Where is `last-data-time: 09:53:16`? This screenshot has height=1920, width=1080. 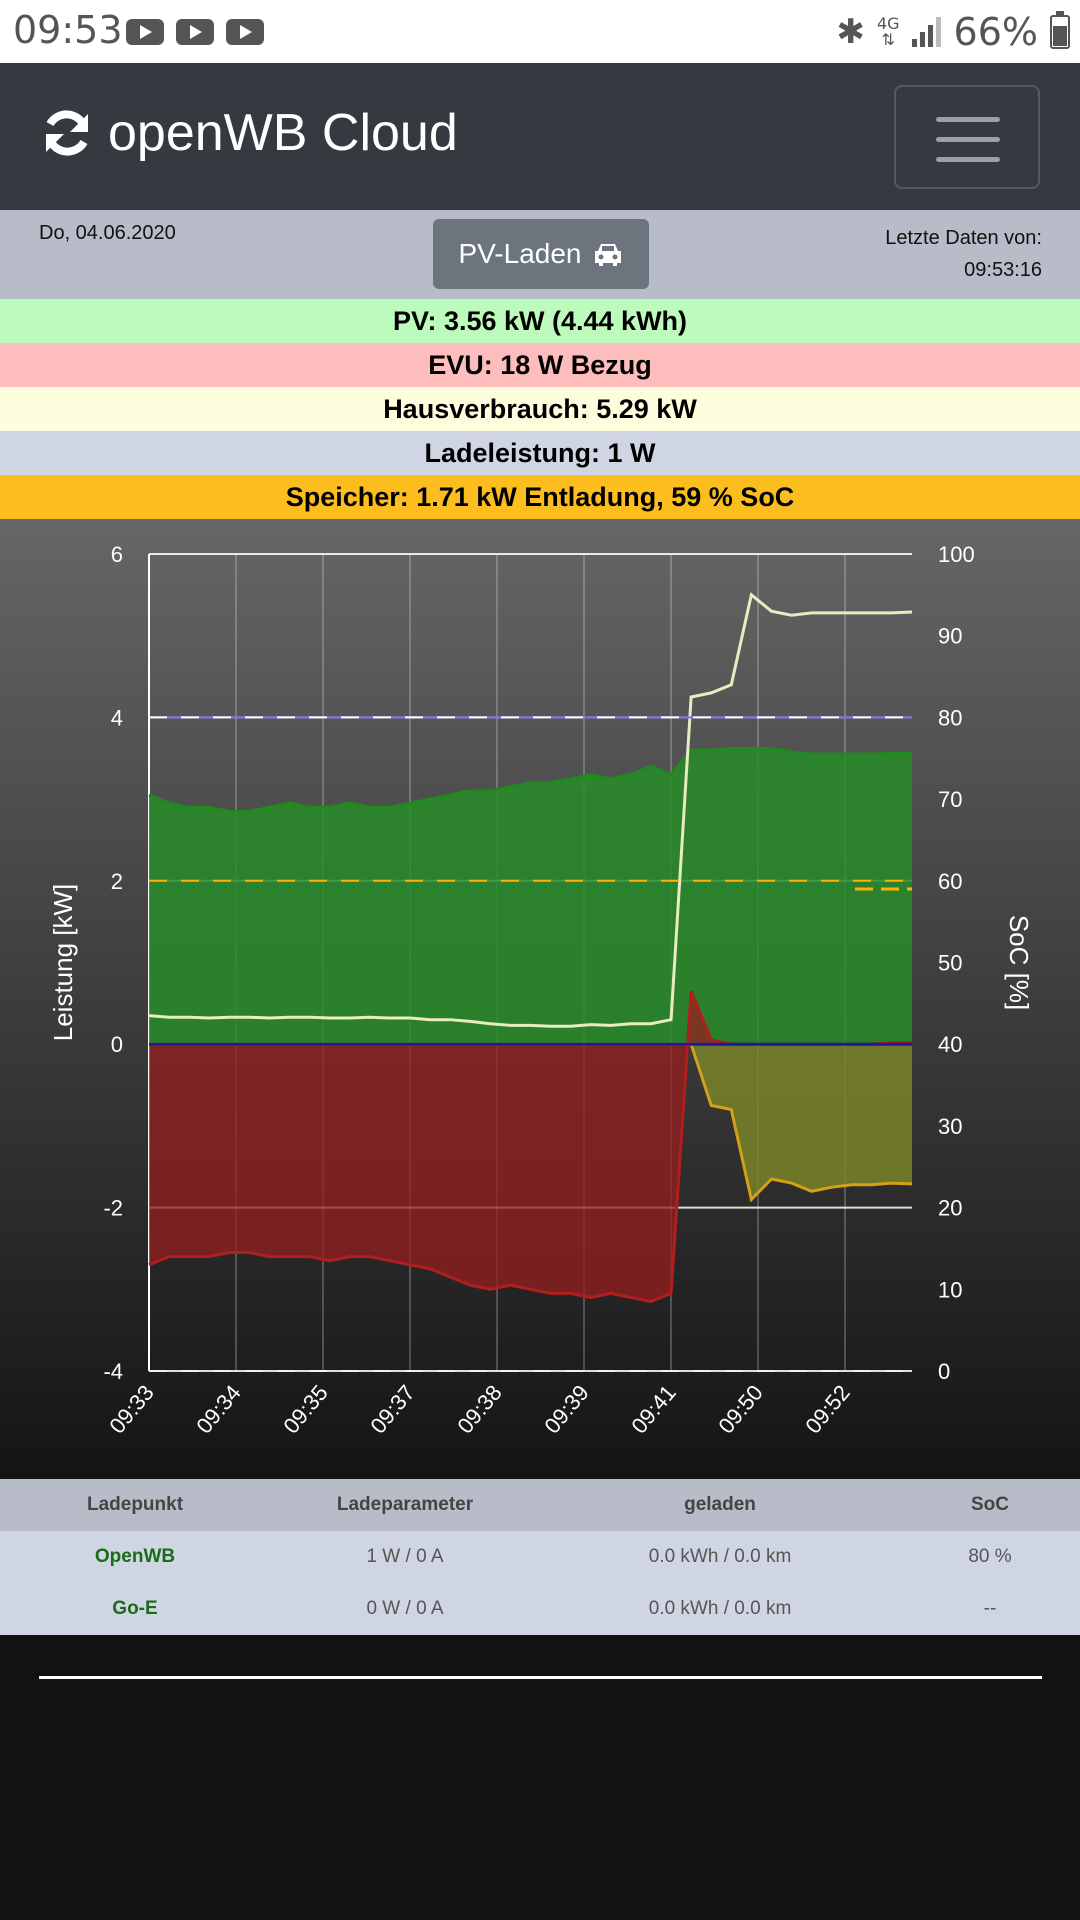 last-data-time: 09:53:16 is located at coordinates (1003, 270).